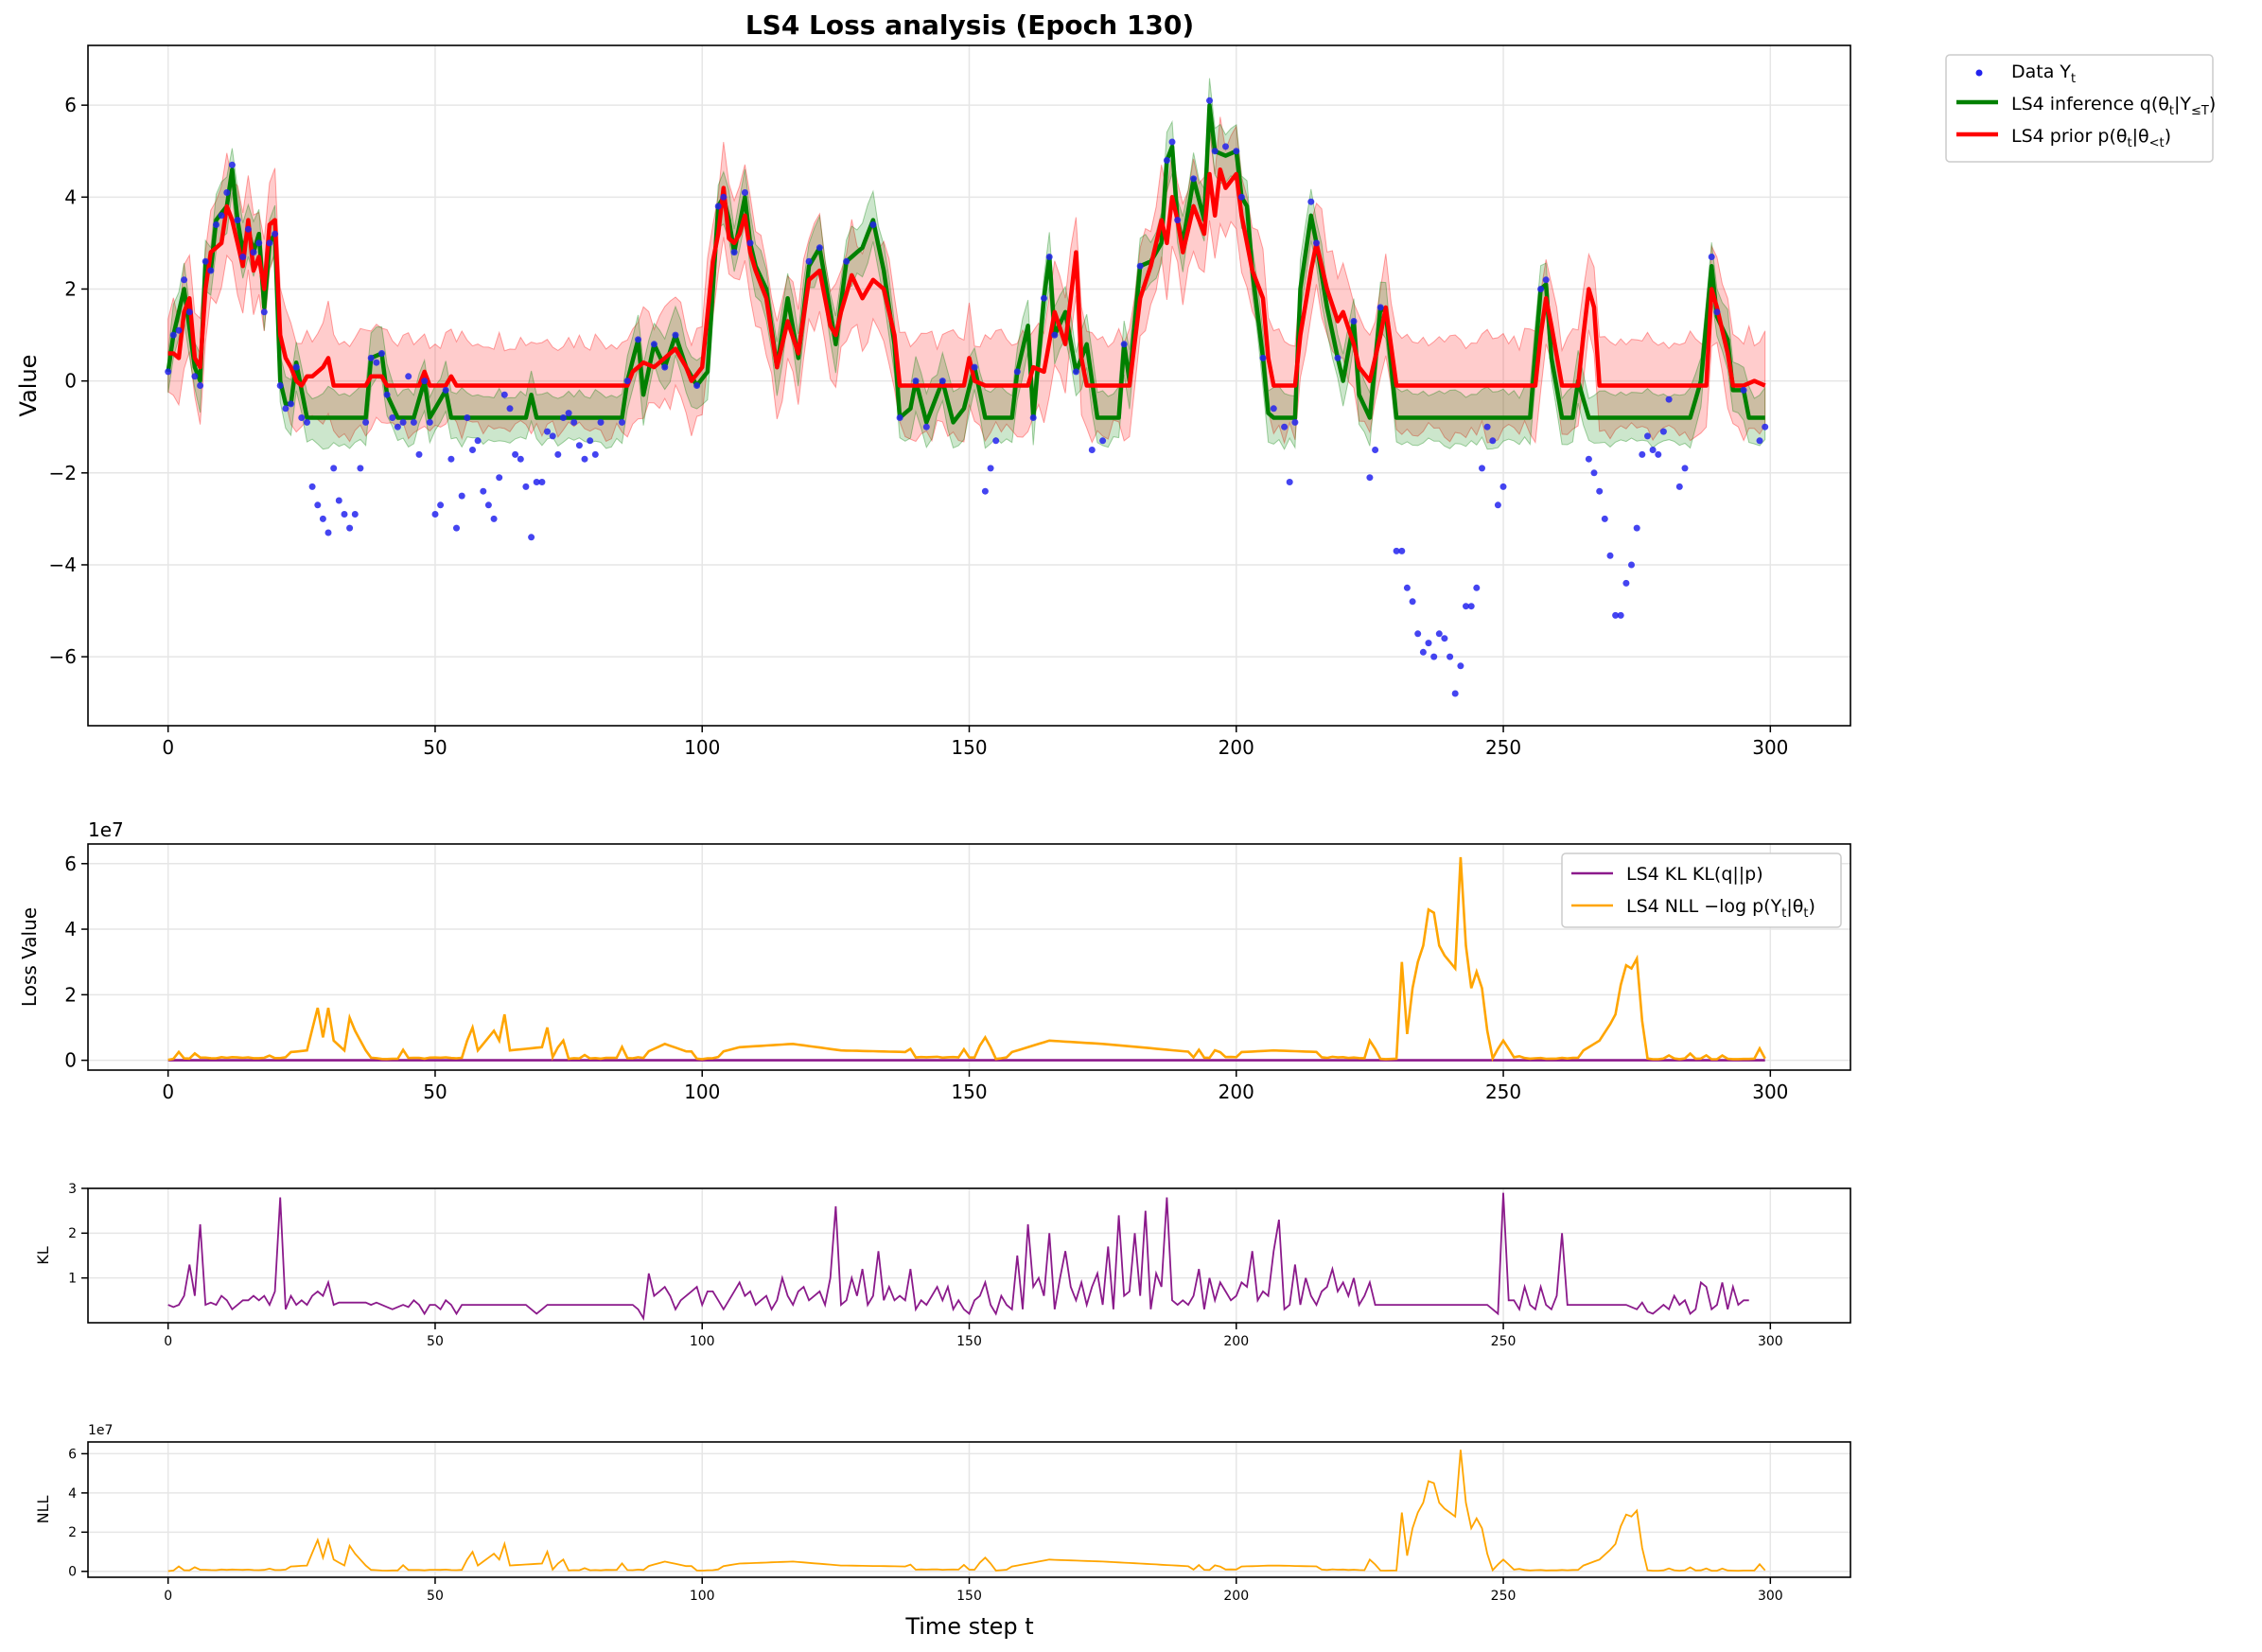 The image size is (2262, 1652). I want to click on x-tick-label: 150, so click(969, 747).